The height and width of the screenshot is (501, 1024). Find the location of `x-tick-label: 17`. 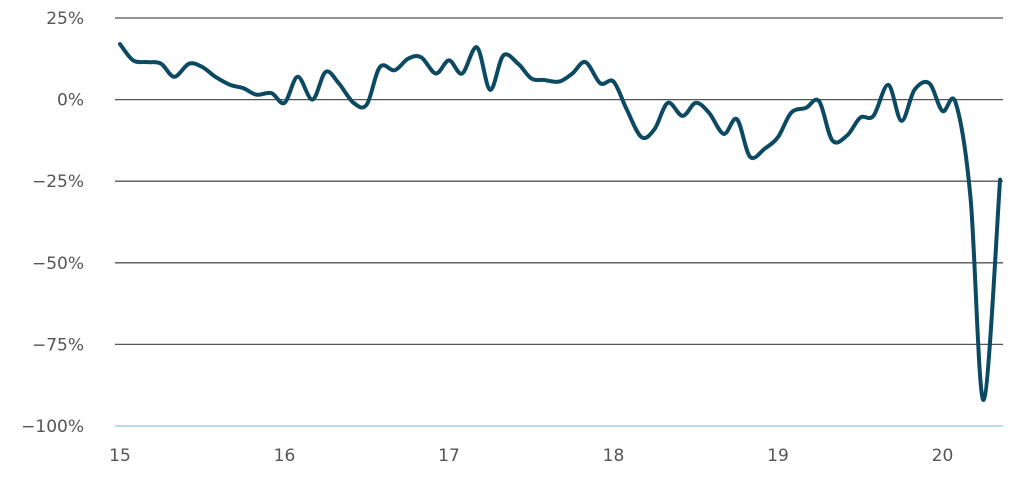

x-tick-label: 17 is located at coordinates (449, 456).